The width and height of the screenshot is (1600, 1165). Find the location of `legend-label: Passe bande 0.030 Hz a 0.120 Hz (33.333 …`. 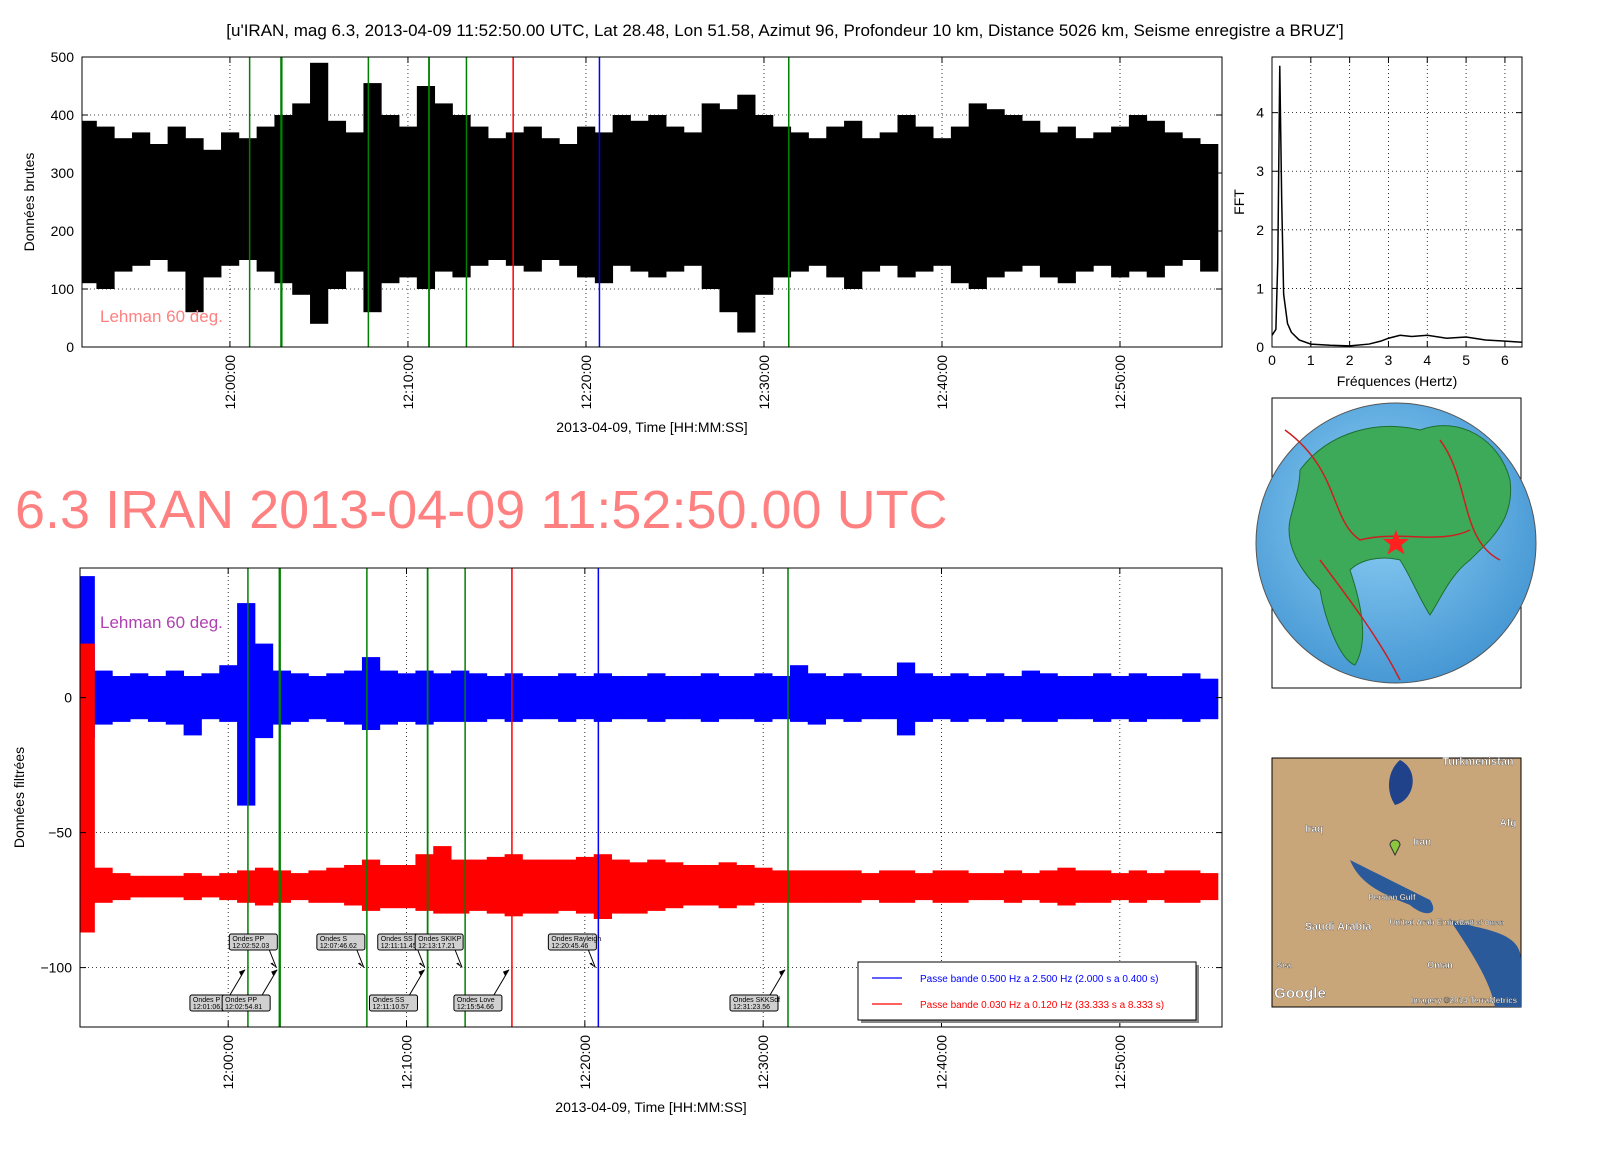

legend-label: Passe bande 0.030 Hz a 0.120 Hz (33.333 … is located at coordinates (1042, 1005).